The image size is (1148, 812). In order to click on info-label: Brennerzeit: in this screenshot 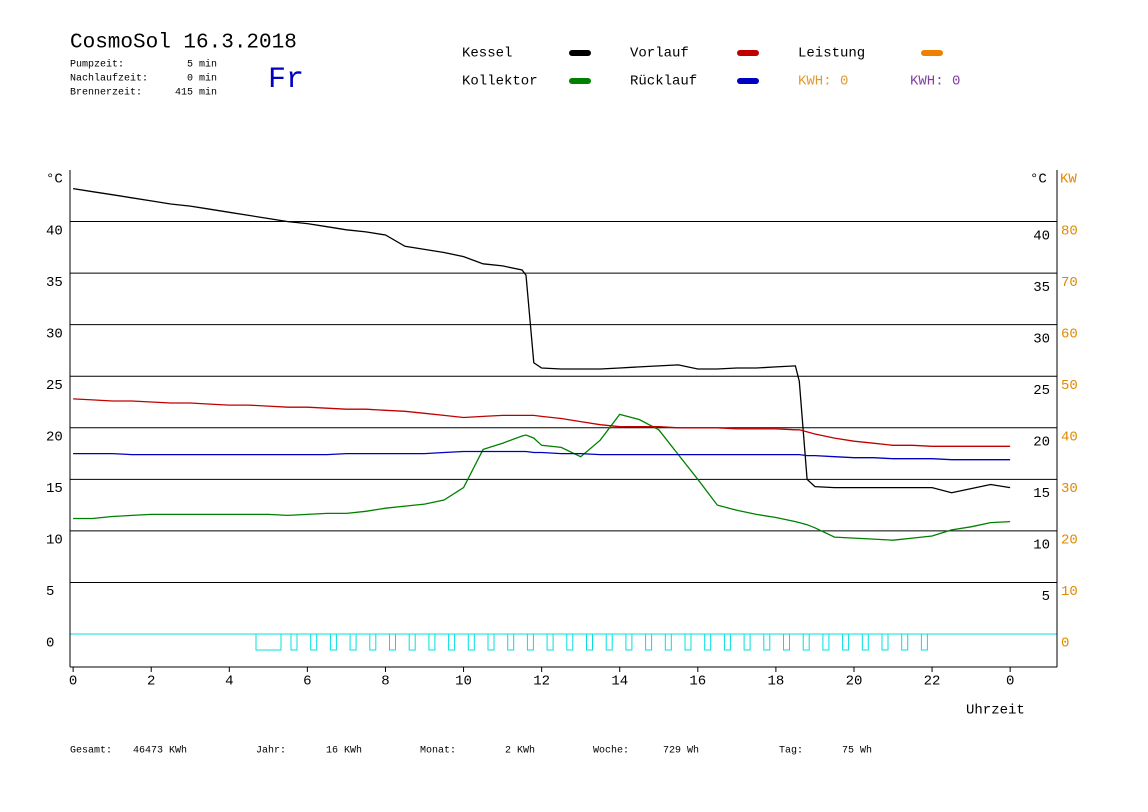, I will do `click(106, 93)`.